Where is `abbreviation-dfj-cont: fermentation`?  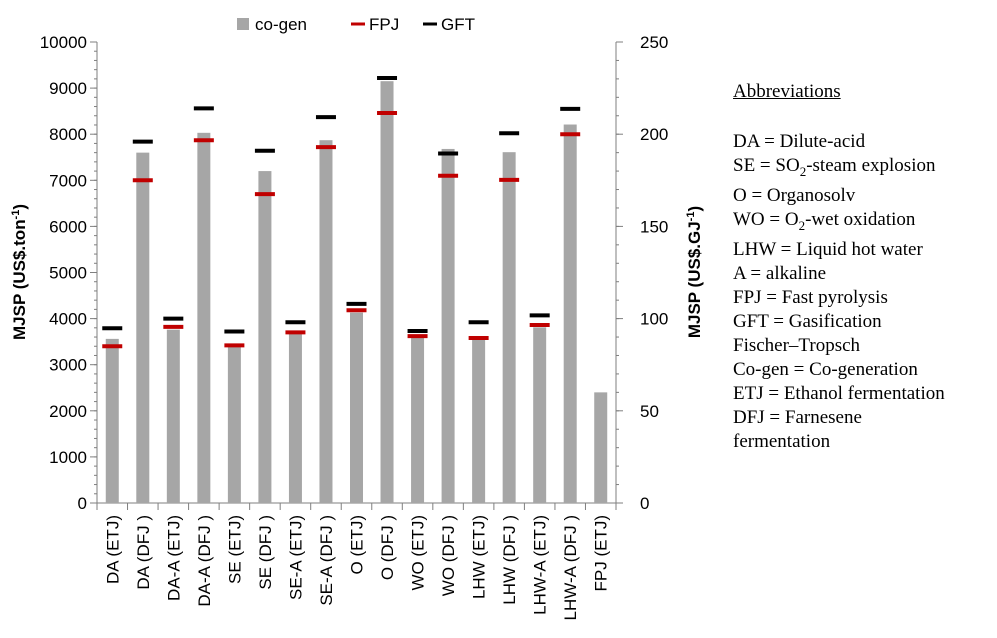 abbreviation-dfj-cont: fermentation is located at coordinates (782, 441).